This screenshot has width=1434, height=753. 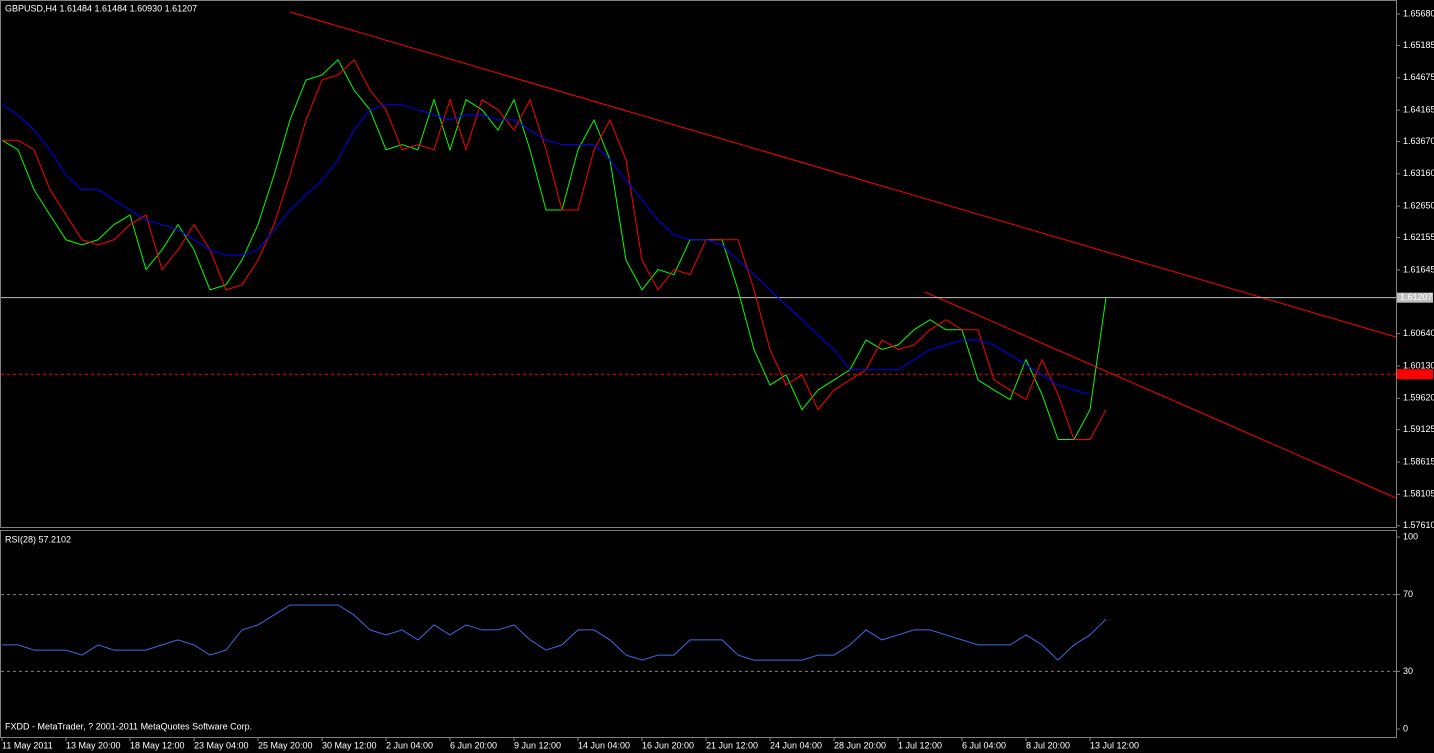 I want to click on y-tick-label: 1.64165, so click(x=1418, y=109).